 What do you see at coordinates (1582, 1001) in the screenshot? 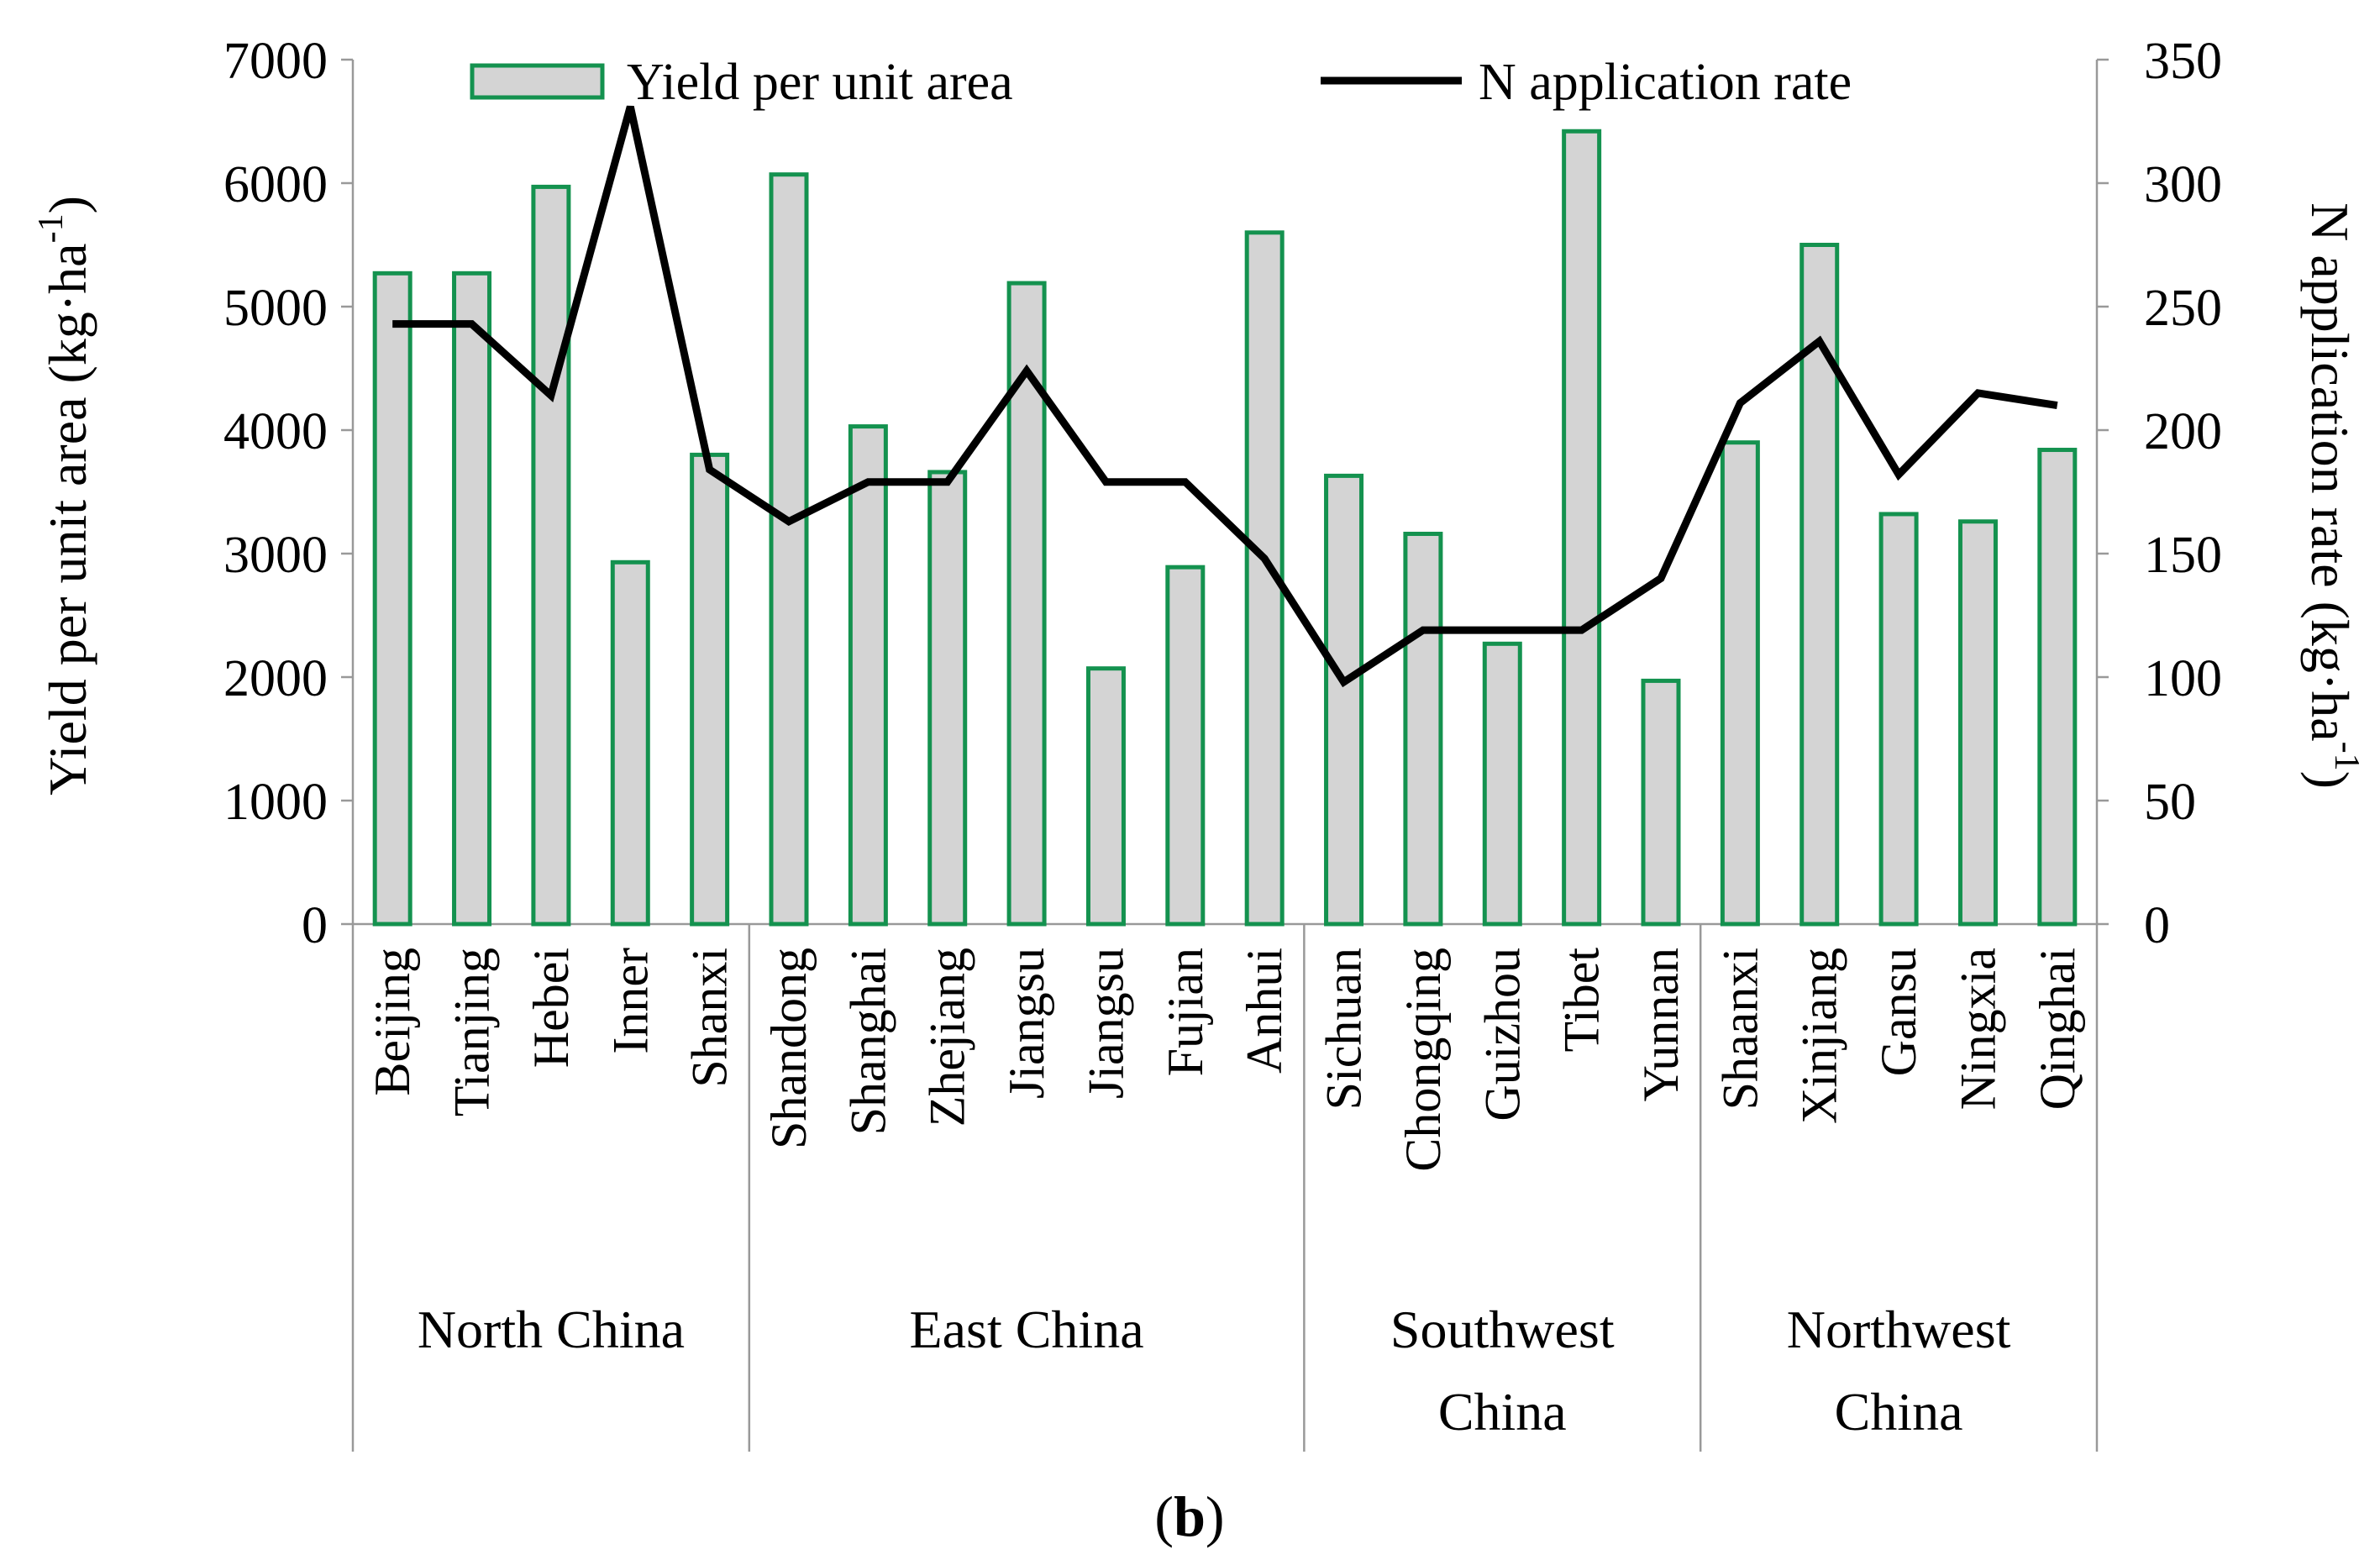
I see `category-label: Tibet` at bounding box center [1582, 1001].